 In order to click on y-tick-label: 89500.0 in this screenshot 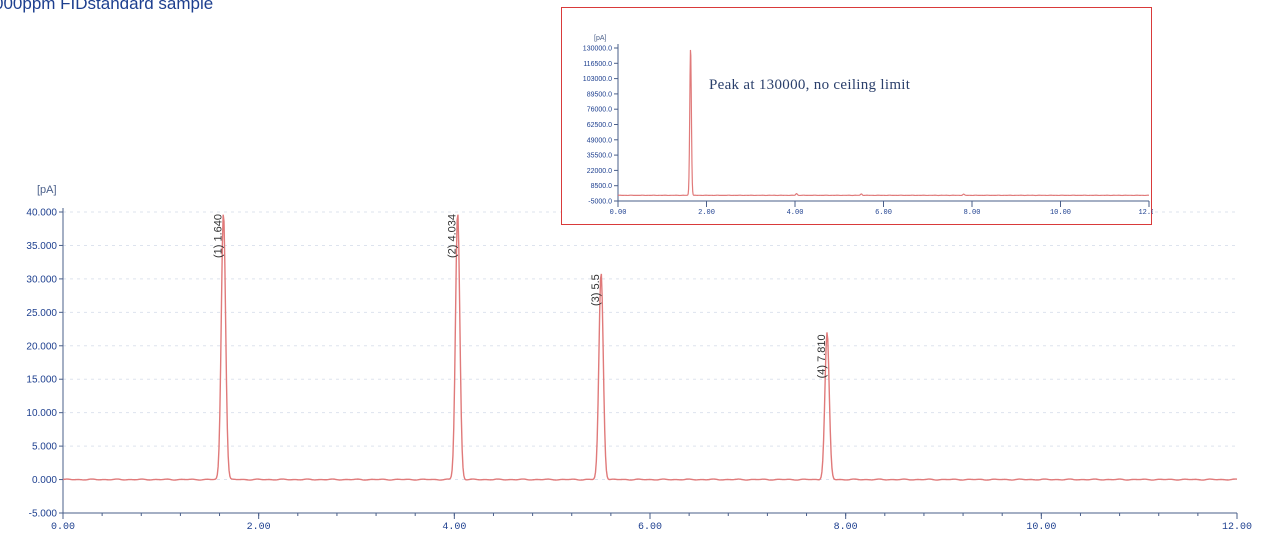, I will do `click(599, 94)`.